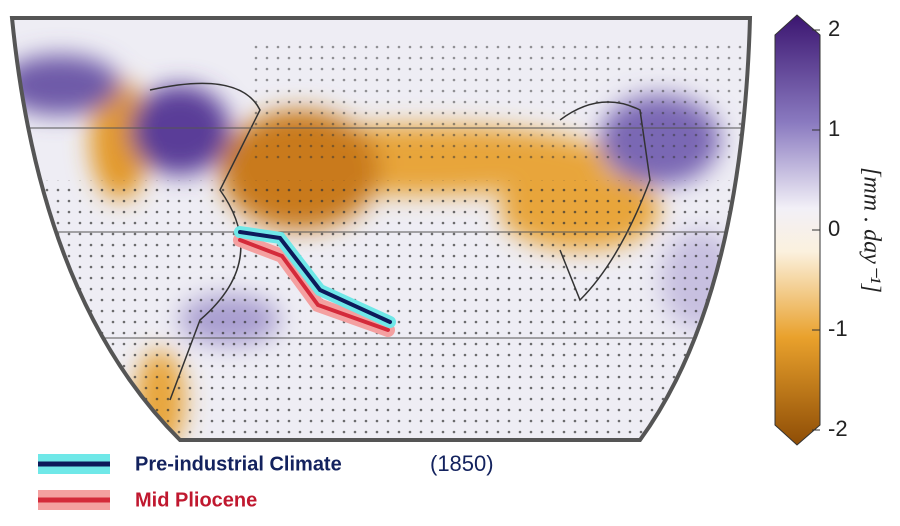 The width and height of the screenshot is (900, 526). What do you see at coordinates (834, 128) in the screenshot?
I see `colorbar-tick-label: 1` at bounding box center [834, 128].